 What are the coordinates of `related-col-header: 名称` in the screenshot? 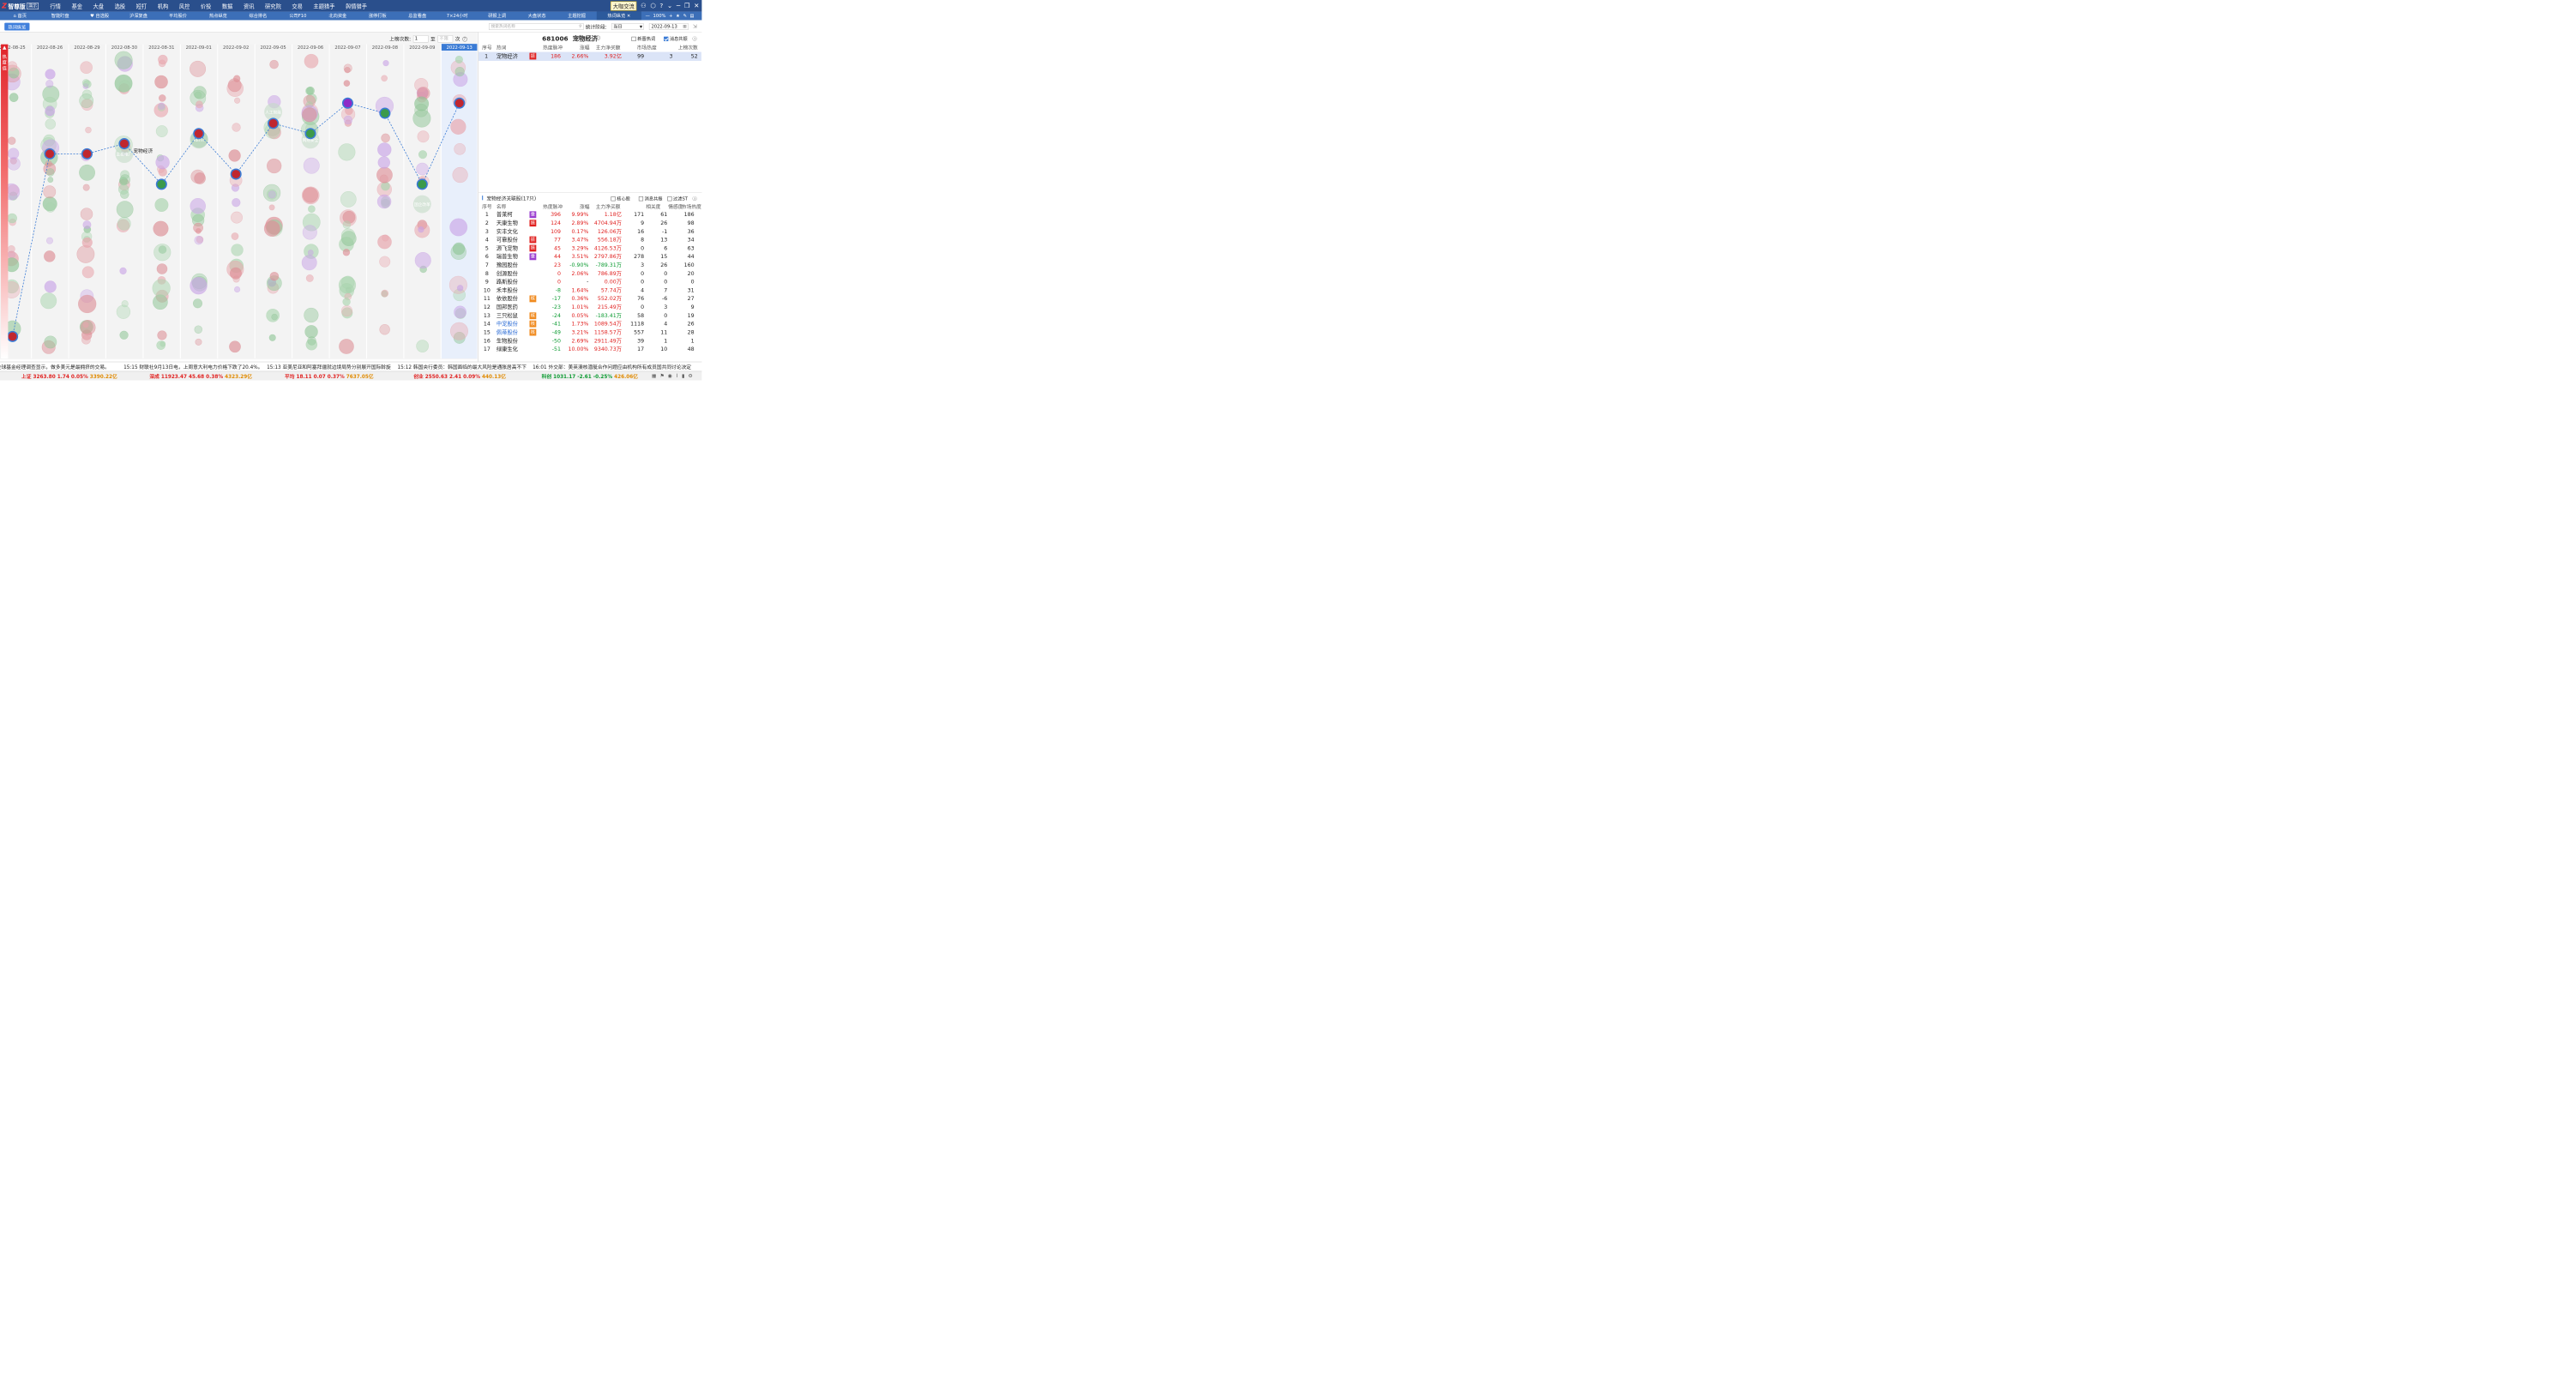 It's located at (502, 207).